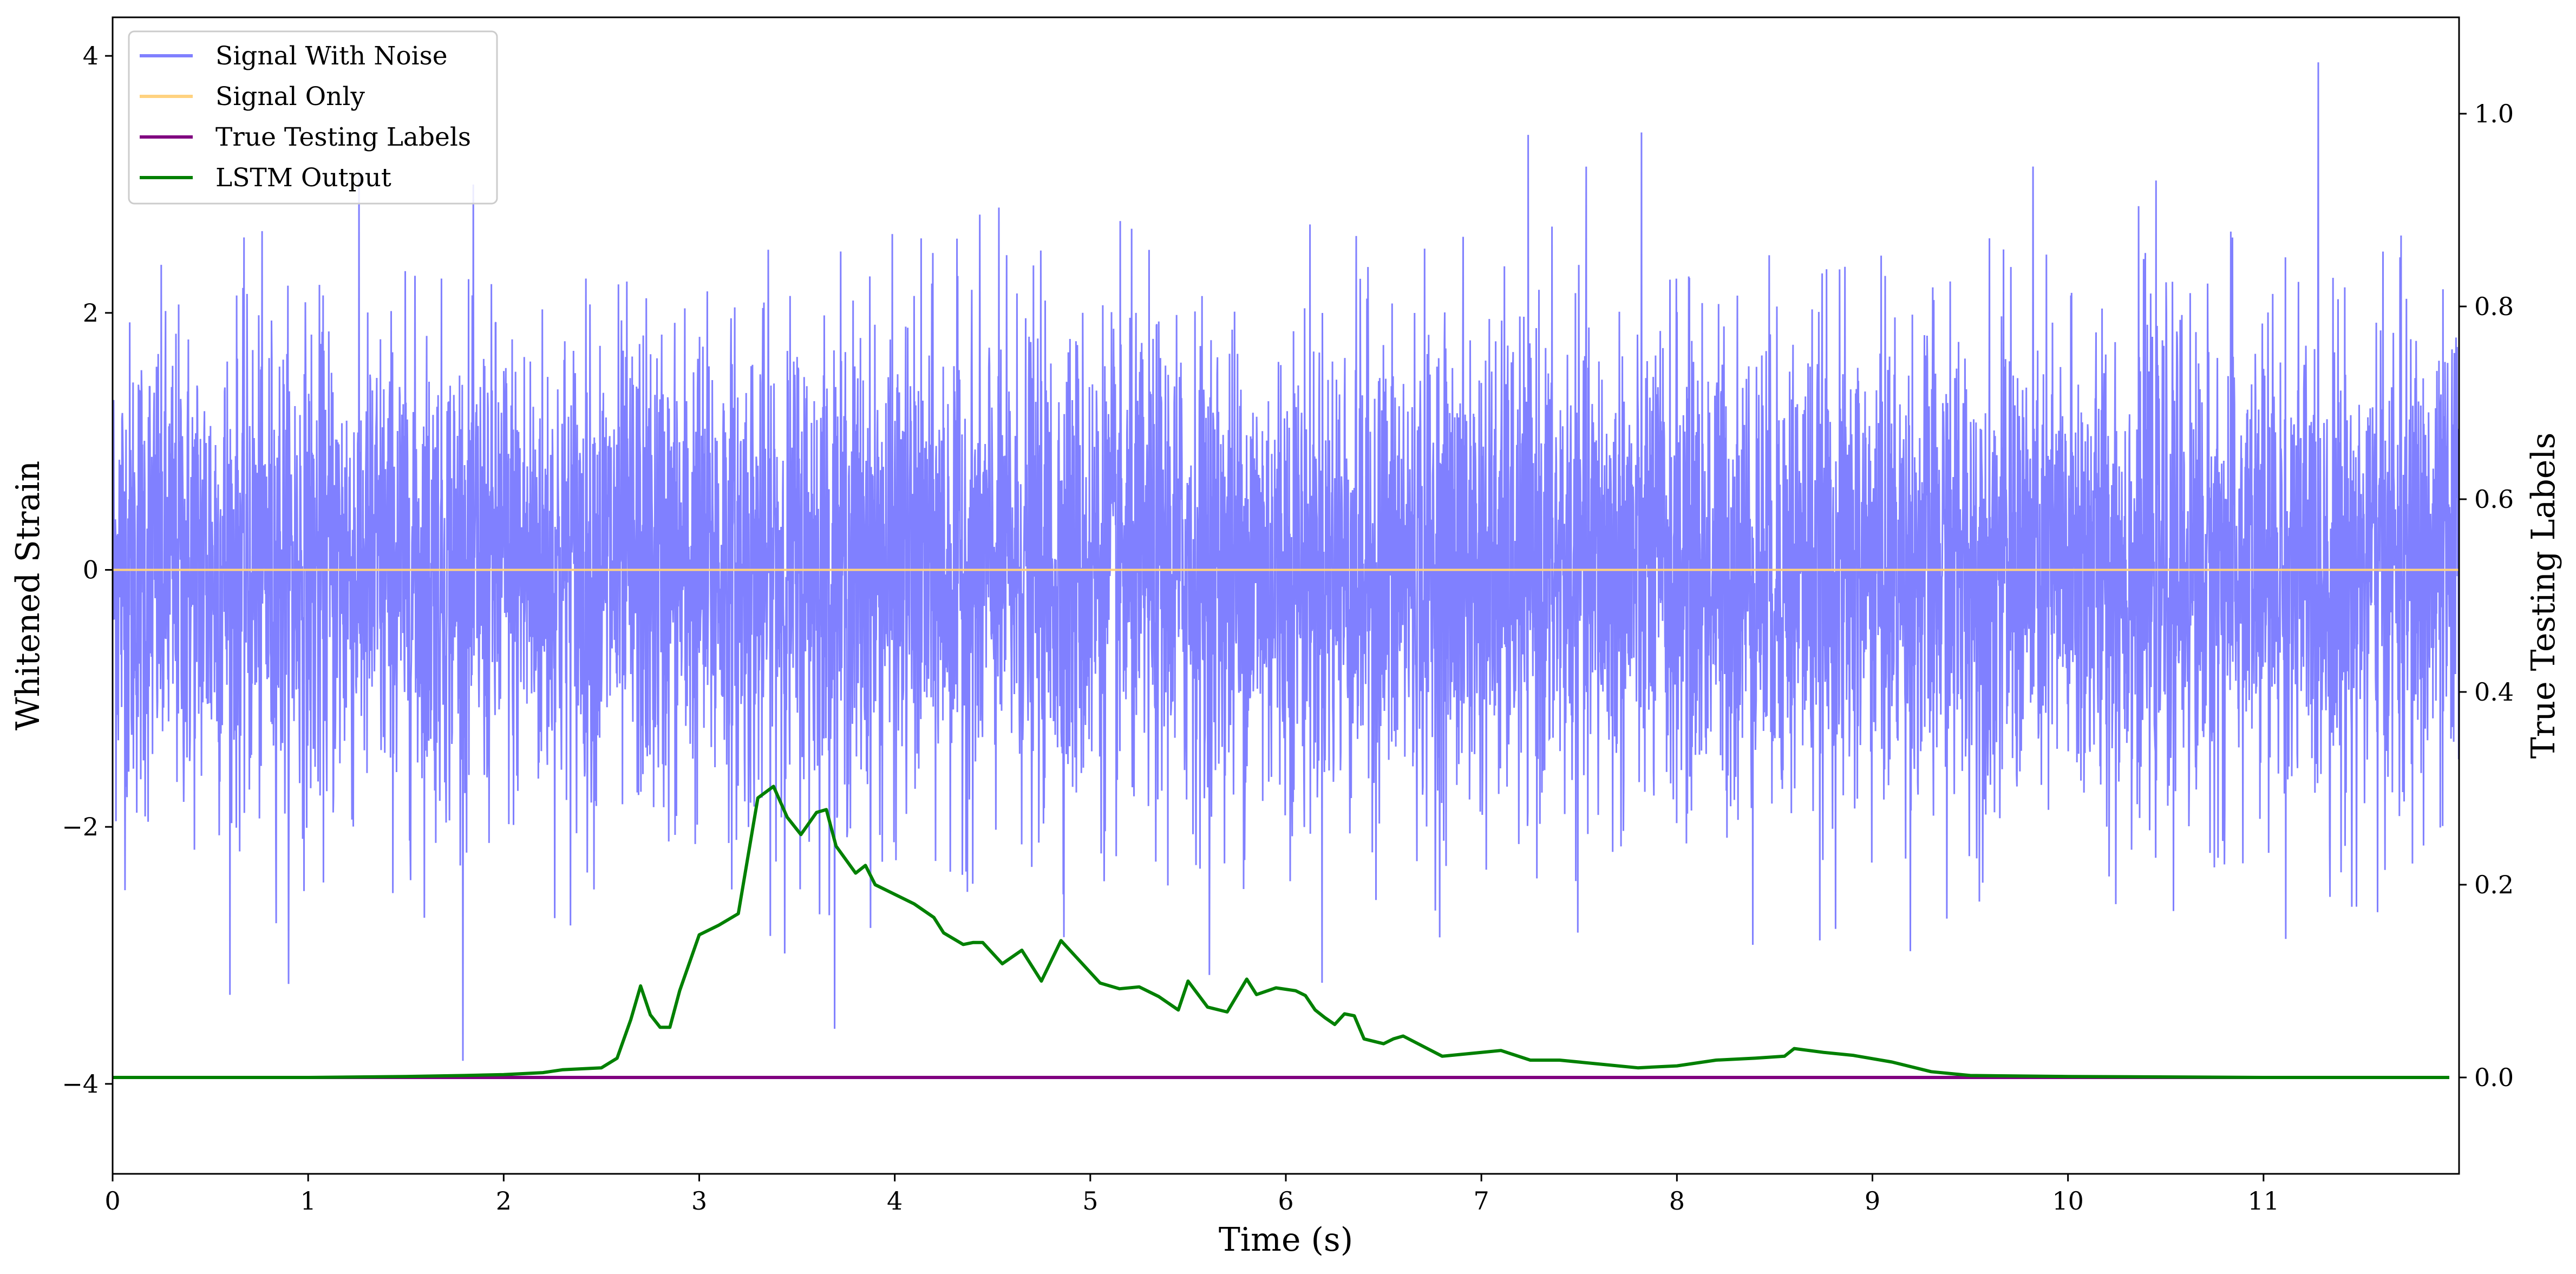 This screenshot has height=1274, width=2576. I want to click on y2-tick-label: 0.6, so click(2494, 499).